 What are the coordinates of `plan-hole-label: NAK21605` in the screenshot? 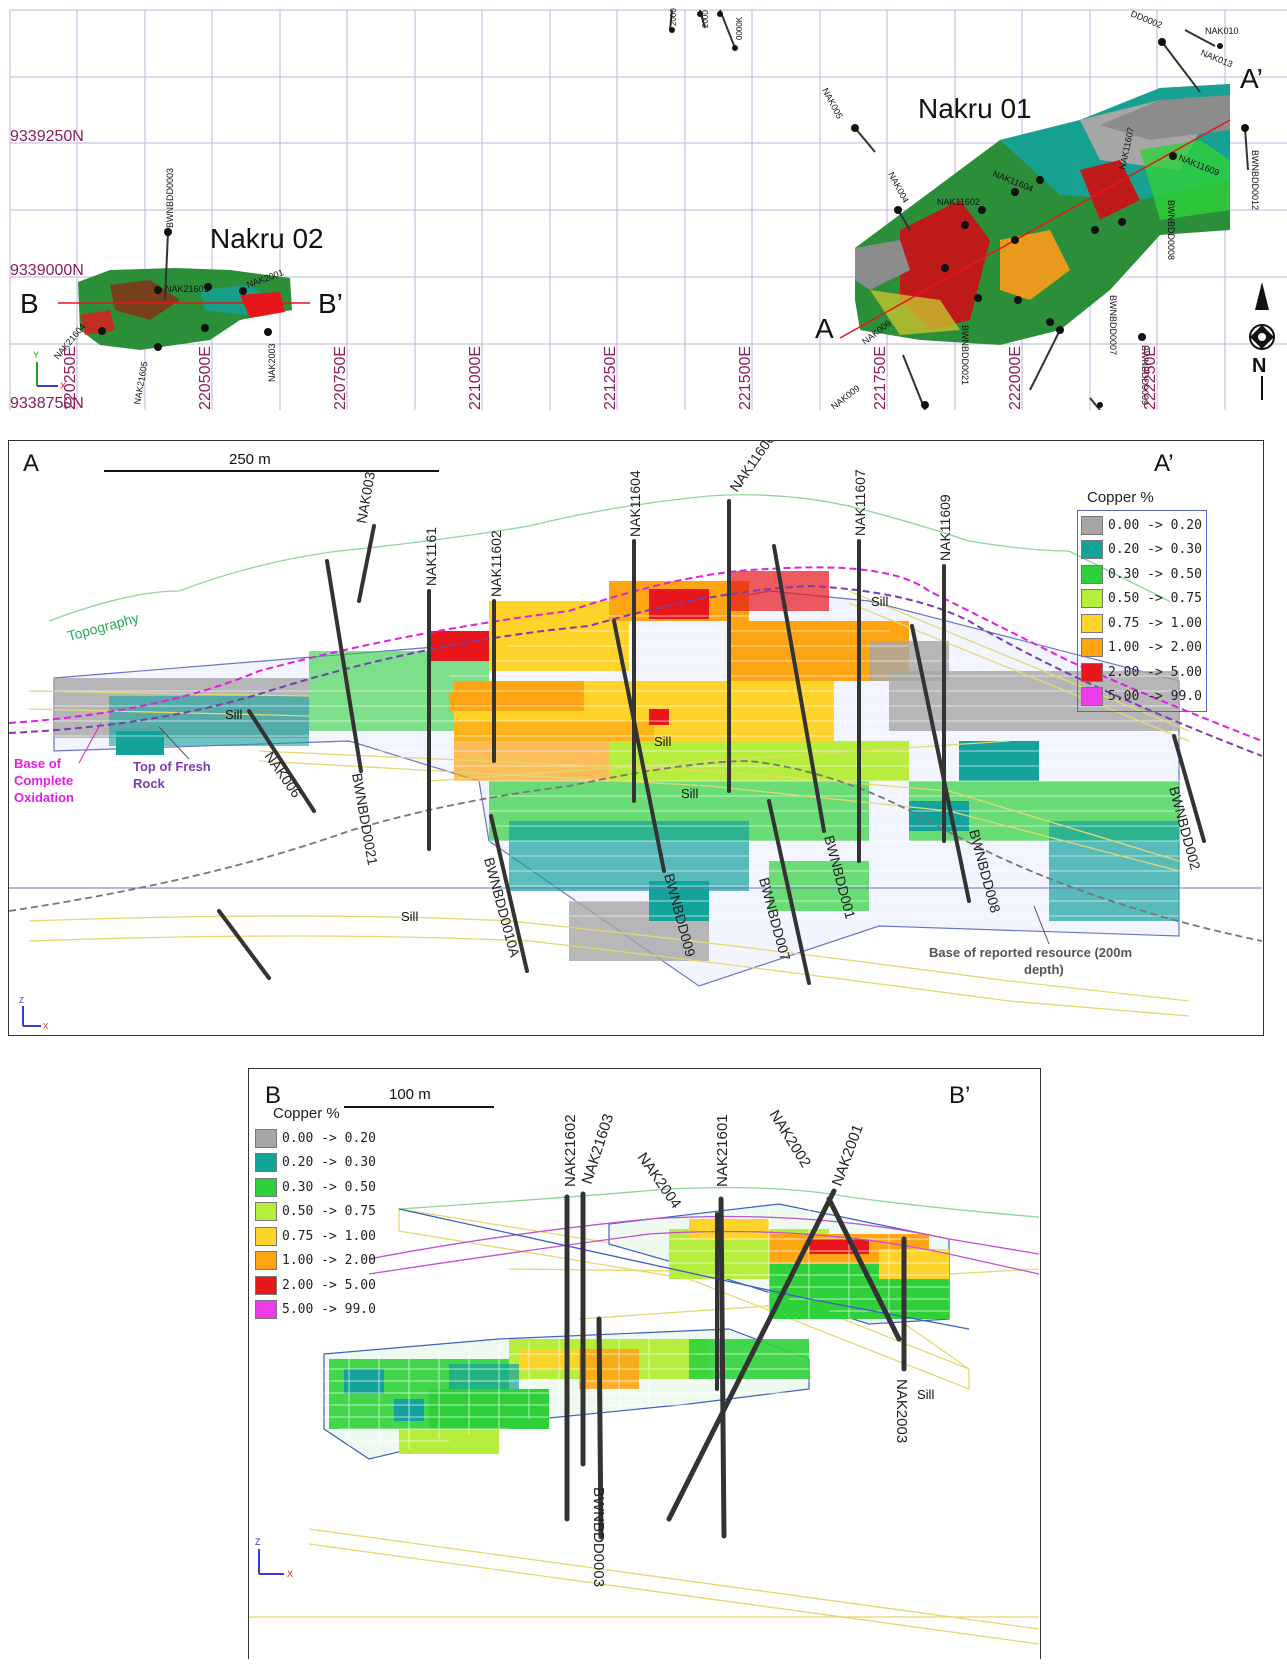 It's located at (140, 383).